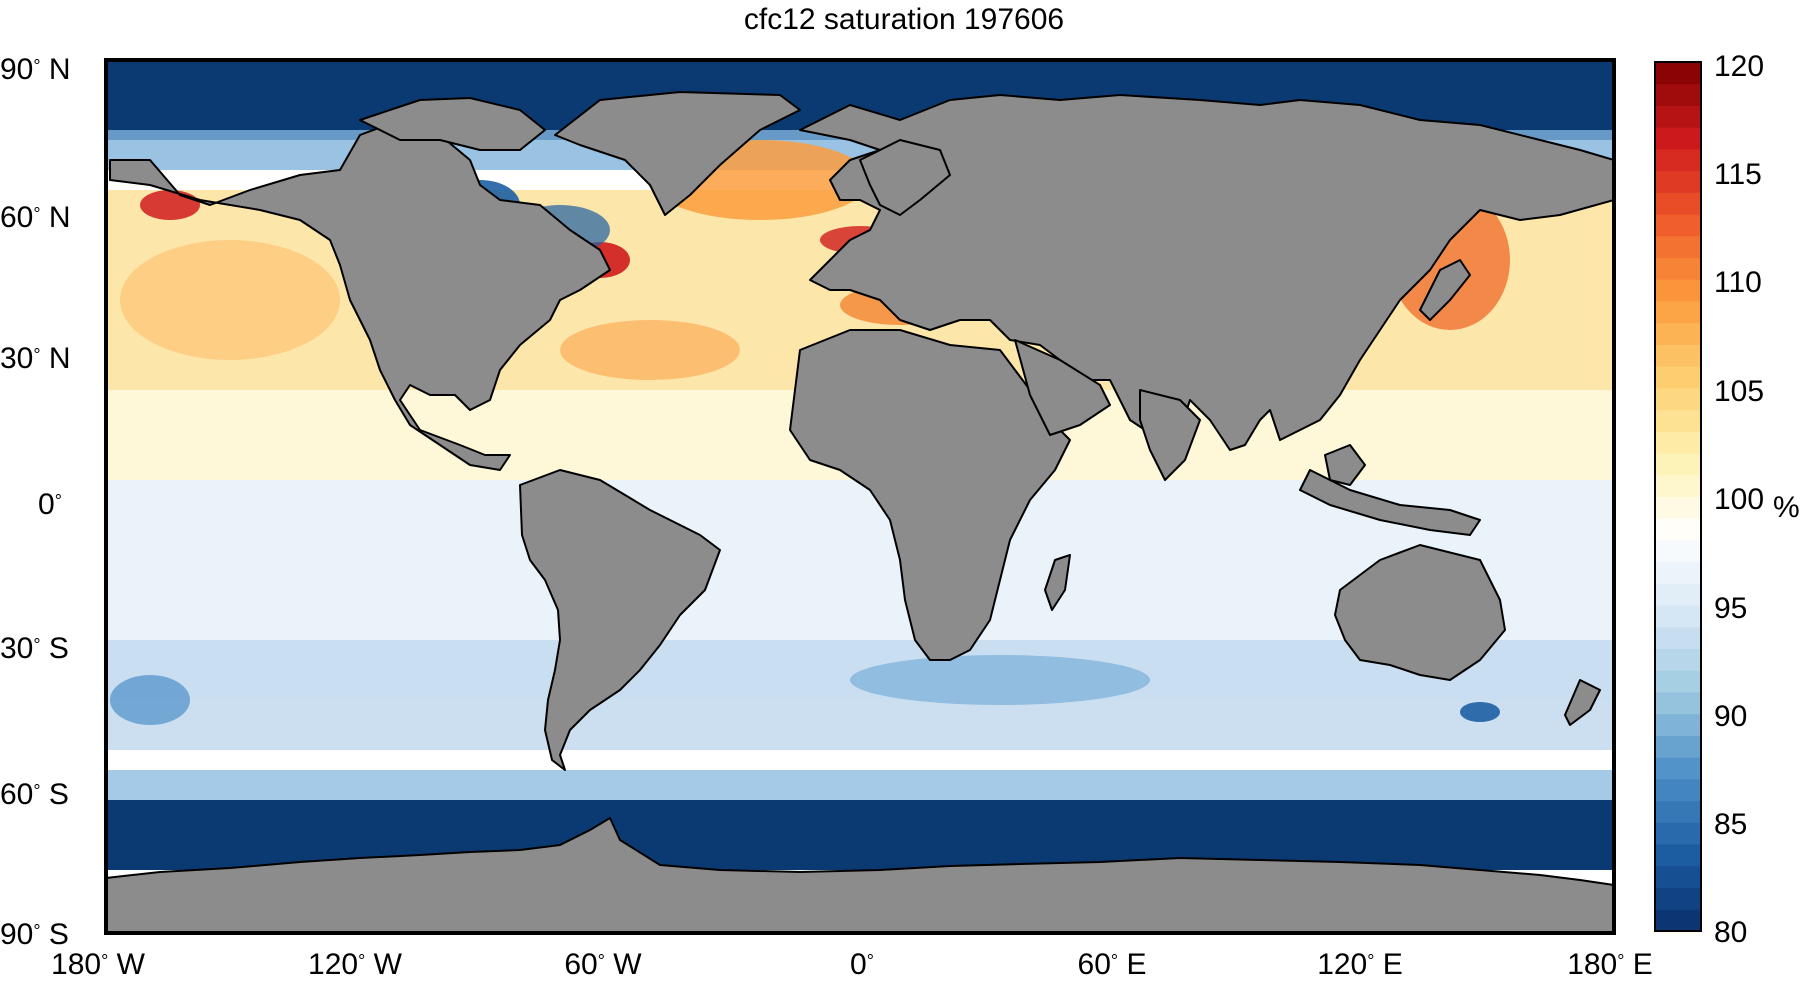  Describe the element at coordinates (603, 964) in the screenshot. I see `lon-label-60w: 60° W` at that location.